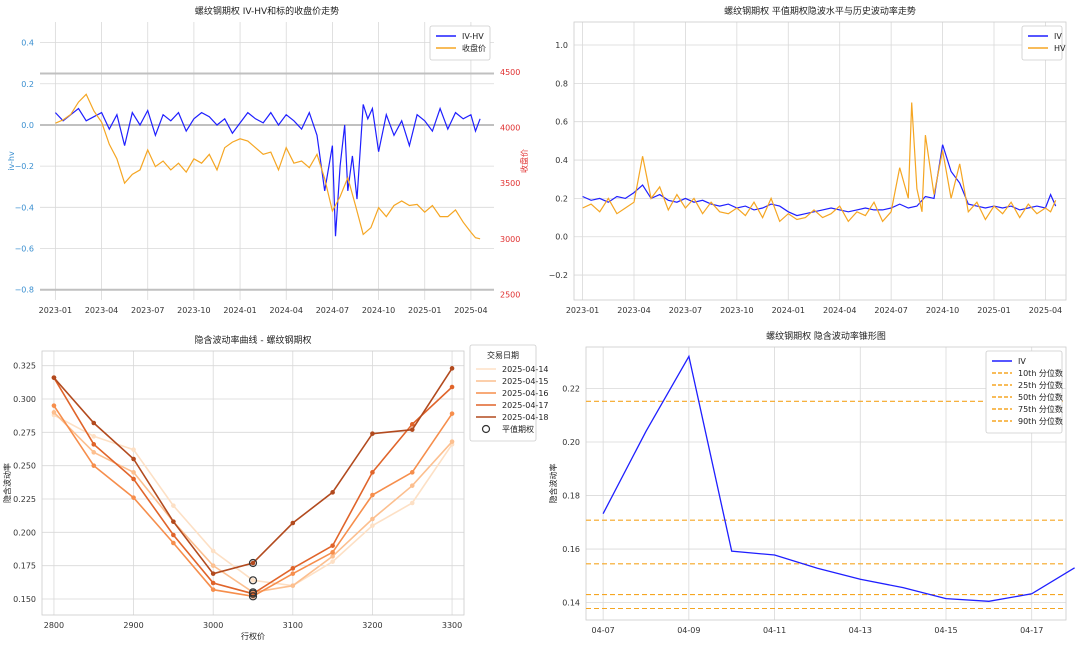  I want to click on y-tick-label: 0.6, so click(561, 122).